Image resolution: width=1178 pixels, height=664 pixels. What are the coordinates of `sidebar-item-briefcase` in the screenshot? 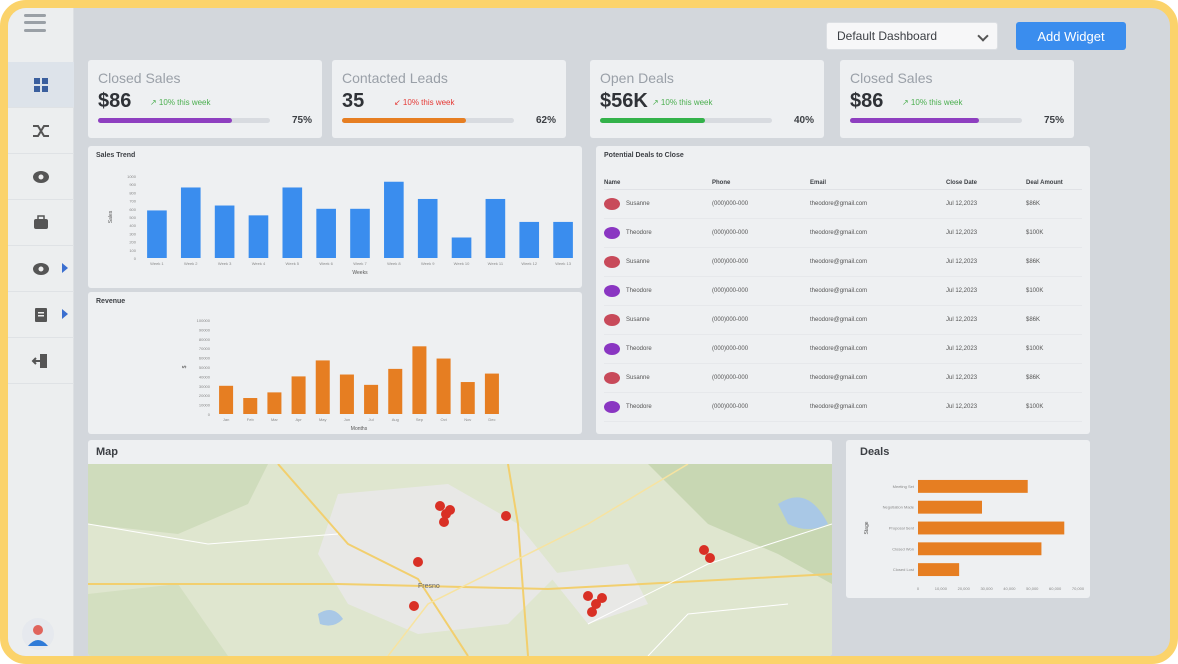 It's located at (41, 223).